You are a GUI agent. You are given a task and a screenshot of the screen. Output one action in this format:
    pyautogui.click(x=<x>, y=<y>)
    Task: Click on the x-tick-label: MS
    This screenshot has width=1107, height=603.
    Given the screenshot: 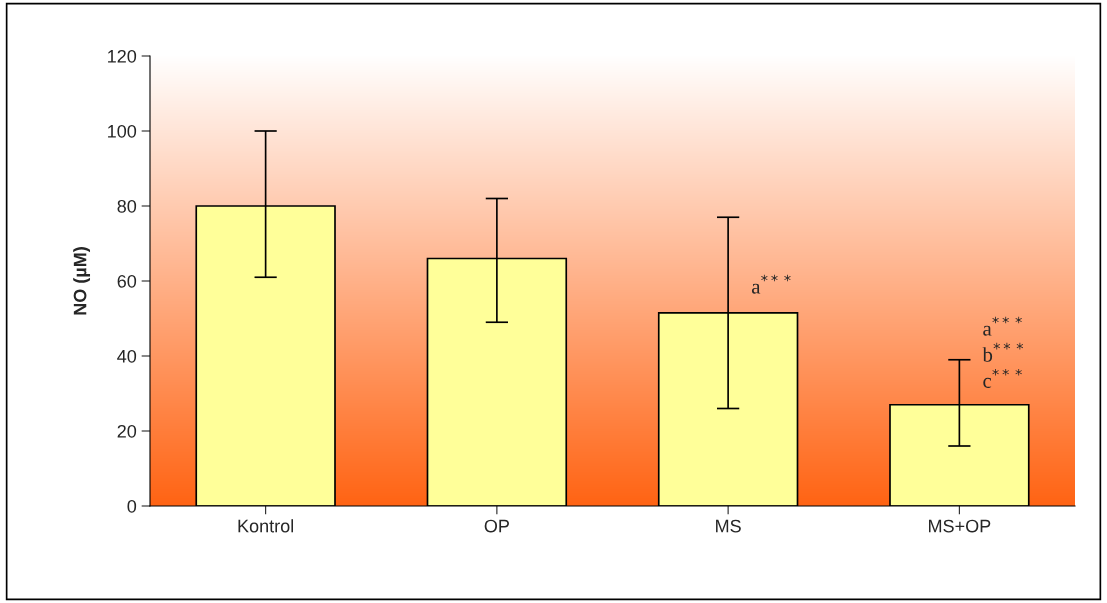 What is the action you would take?
    pyautogui.click(x=728, y=526)
    